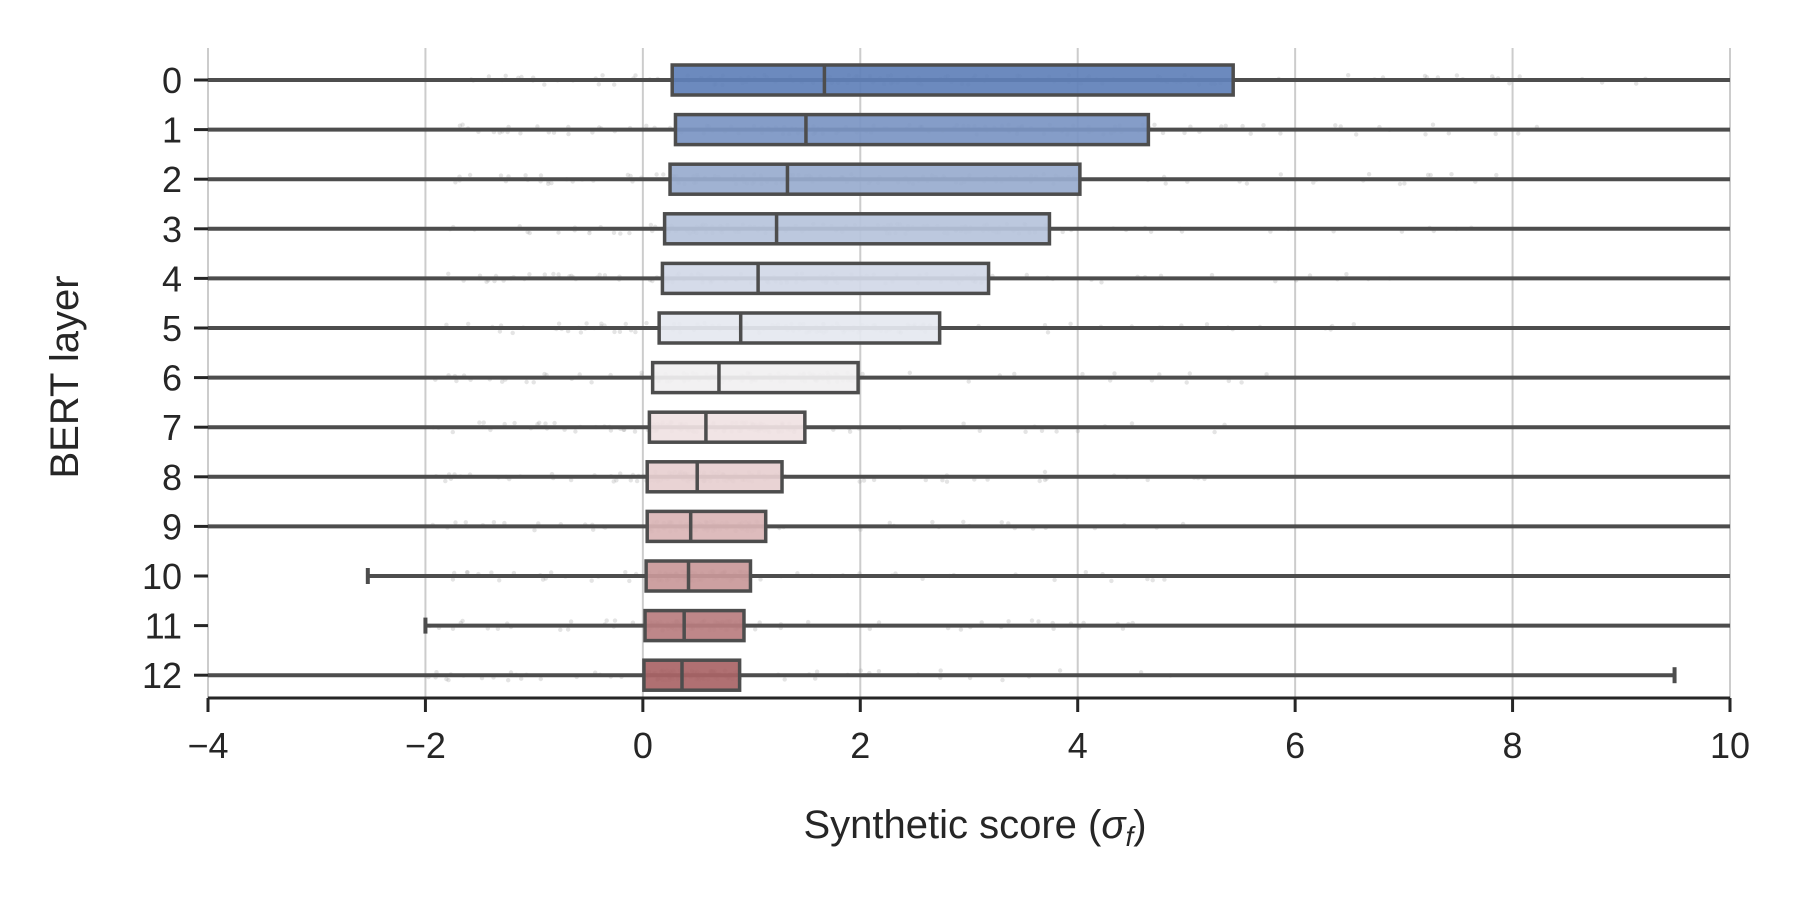  I want to click on x-tick-label: −4, so click(207, 745).